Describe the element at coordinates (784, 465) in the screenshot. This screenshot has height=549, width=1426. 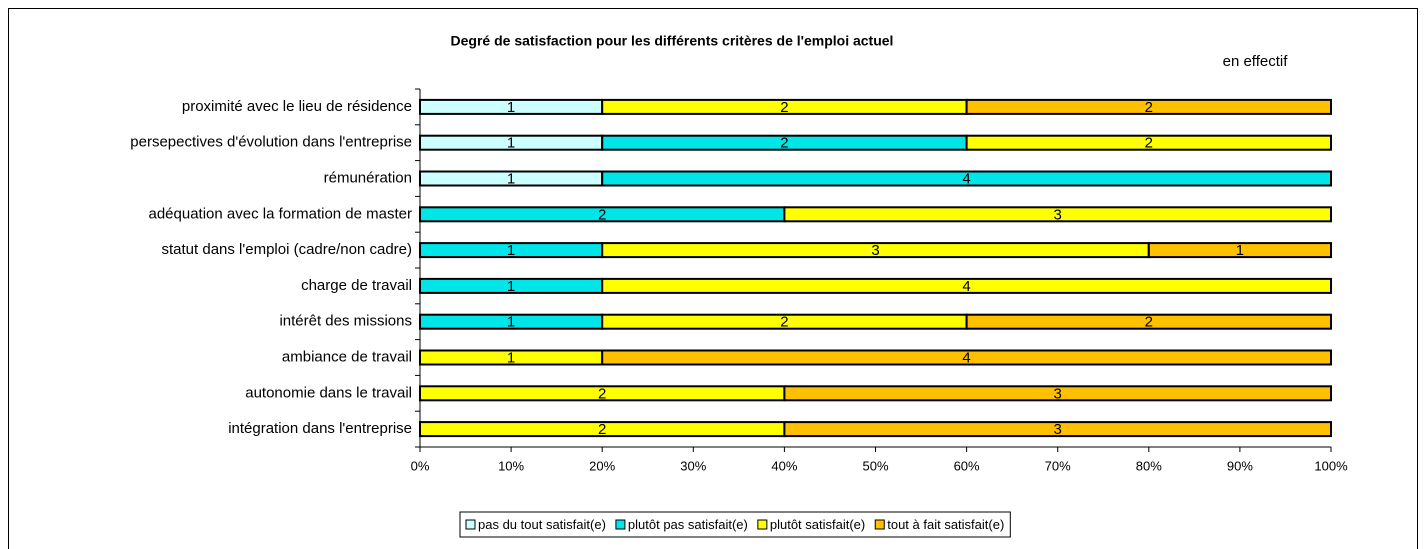
I see `x-tick-label: 40%` at that location.